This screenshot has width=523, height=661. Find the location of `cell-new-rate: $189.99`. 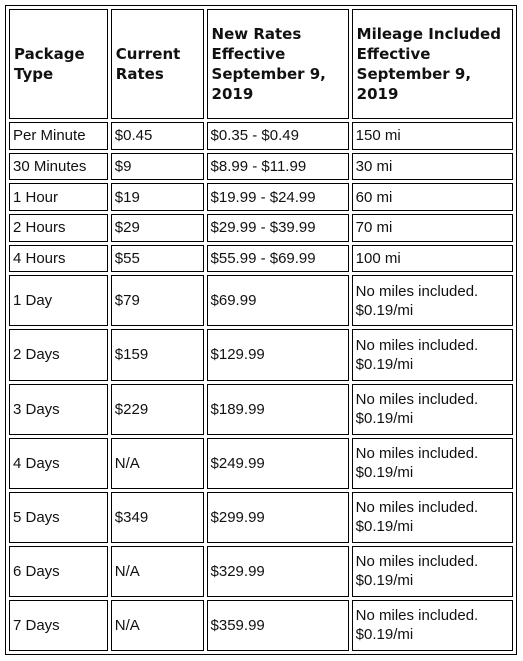

cell-new-rate: $189.99 is located at coordinates (277, 409).